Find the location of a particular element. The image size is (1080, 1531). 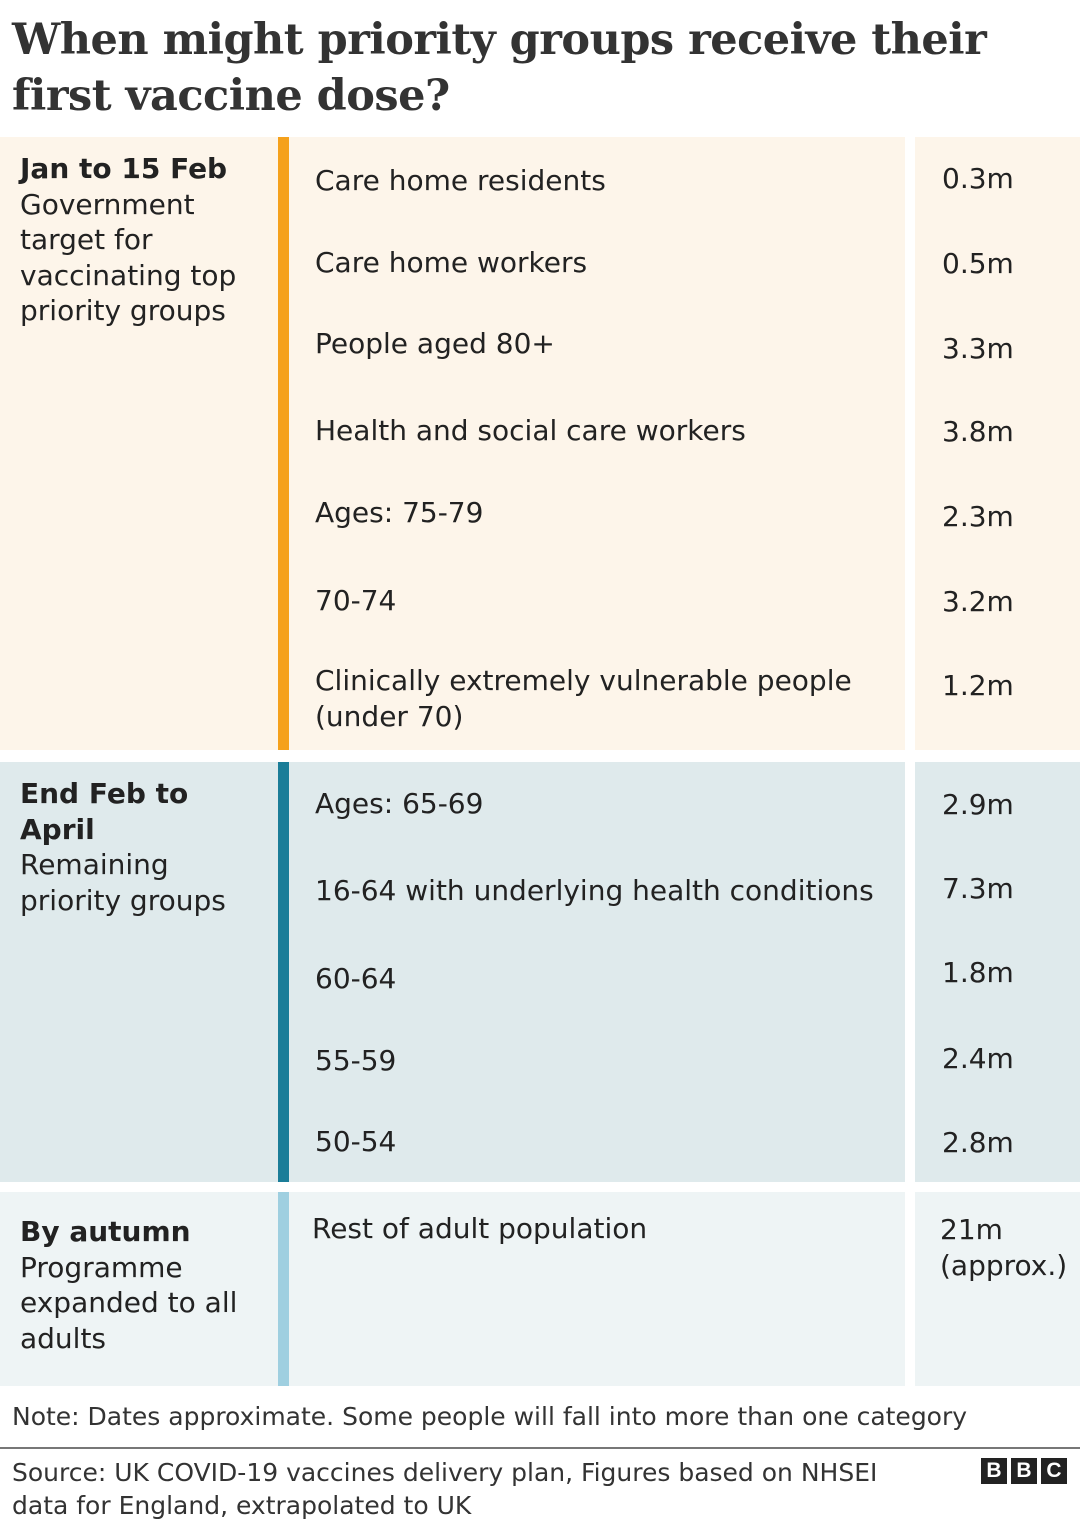

divider is located at coordinates (540, 1448).